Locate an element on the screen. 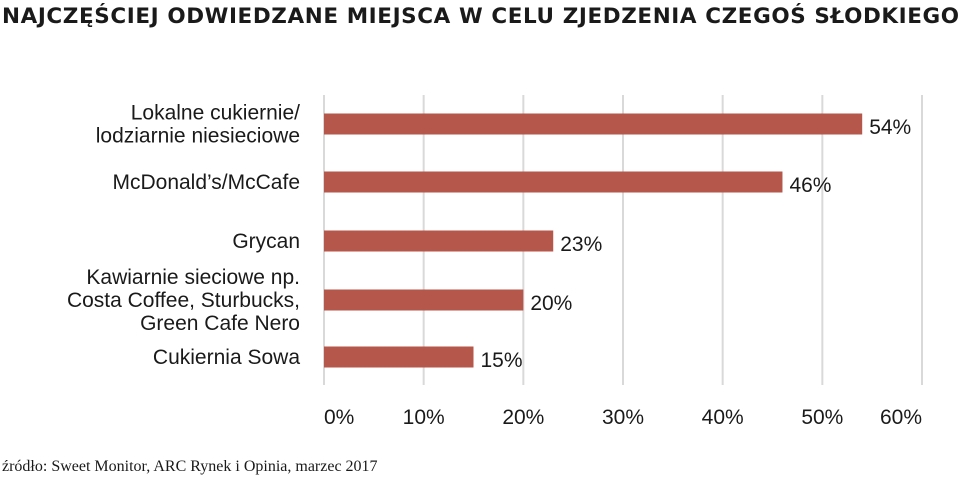 The height and width of the screenshot is (500, 971). value-label: 23% is located at coordinates (581, 244).